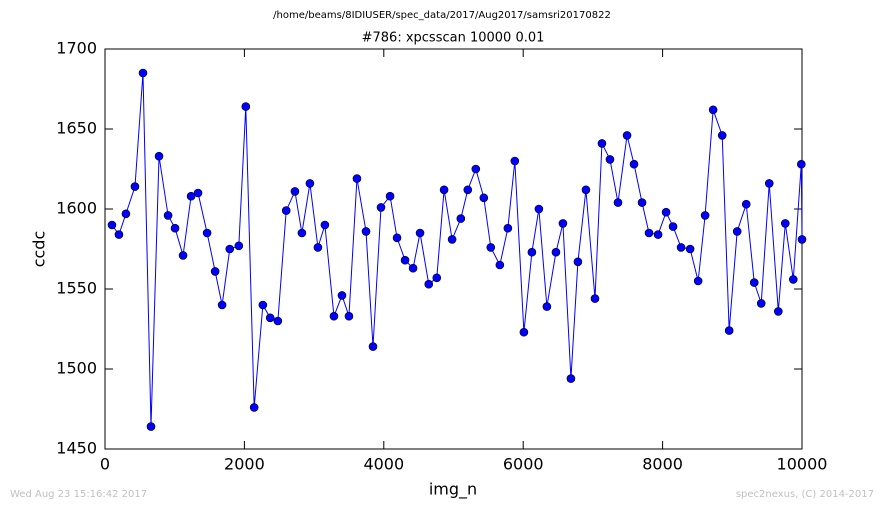 The height and width of the screenshot is (509, 884). I want to click on y-tick-label: 1650, so click(76, 128).